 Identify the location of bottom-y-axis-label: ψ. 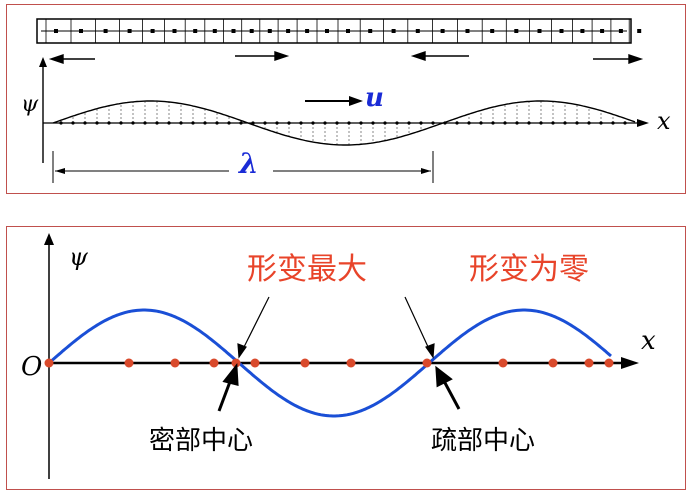
(79, 257).